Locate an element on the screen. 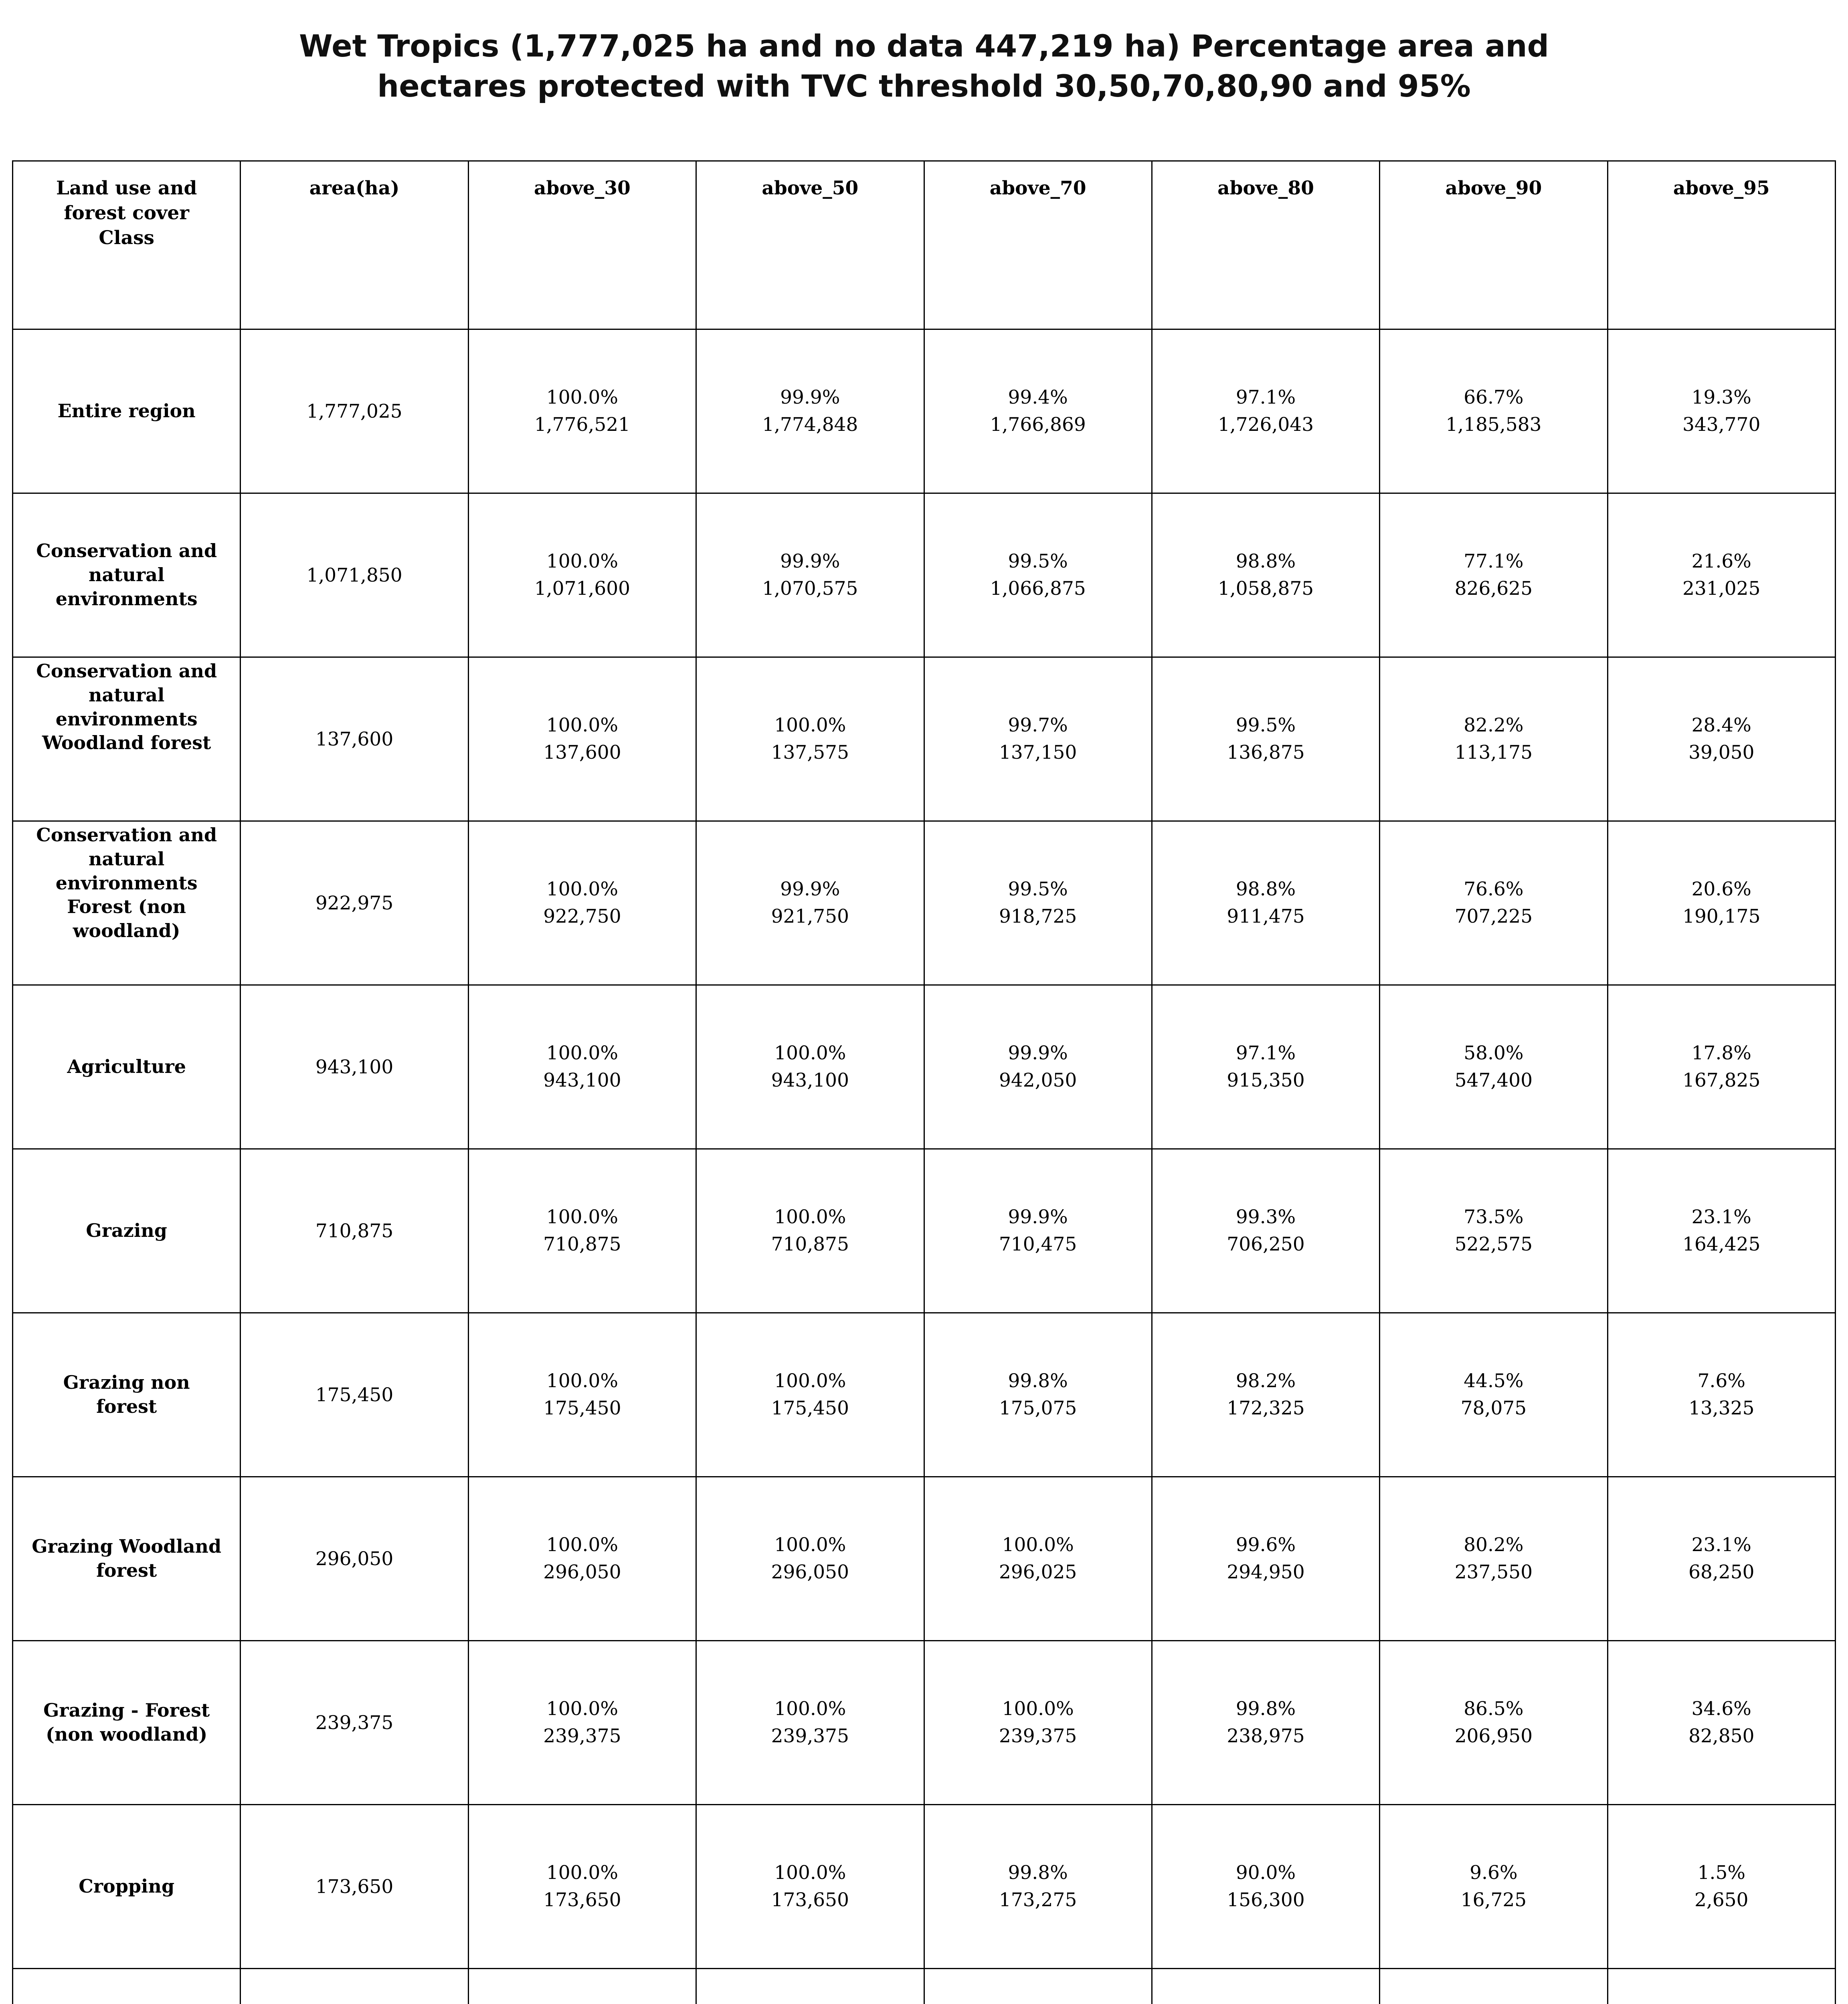 Image resolution: width=1848 pixels, height=2004 pixels. cell-percent: 90.0% is located at coordinates (1265, 1872).